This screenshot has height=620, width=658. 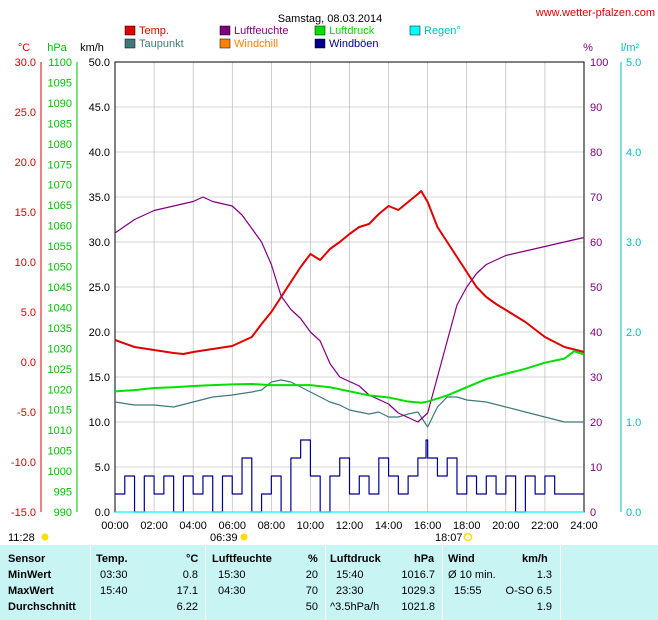 What do you see at coordinates (633, 333) in the screenshot?
I see `rain-tick-label: 2.0` at bounding box center [633, 333].